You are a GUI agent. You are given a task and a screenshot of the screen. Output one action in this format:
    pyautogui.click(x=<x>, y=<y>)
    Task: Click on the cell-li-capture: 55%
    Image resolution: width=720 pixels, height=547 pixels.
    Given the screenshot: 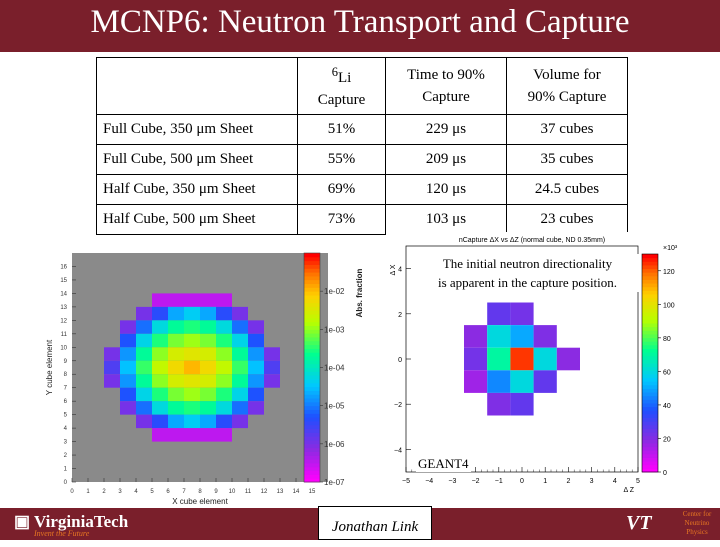 What is the action you would take?
    pyautogui.click(x=341, y=159)
    